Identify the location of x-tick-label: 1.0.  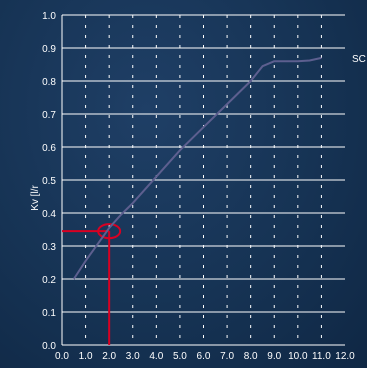
(86, 356).